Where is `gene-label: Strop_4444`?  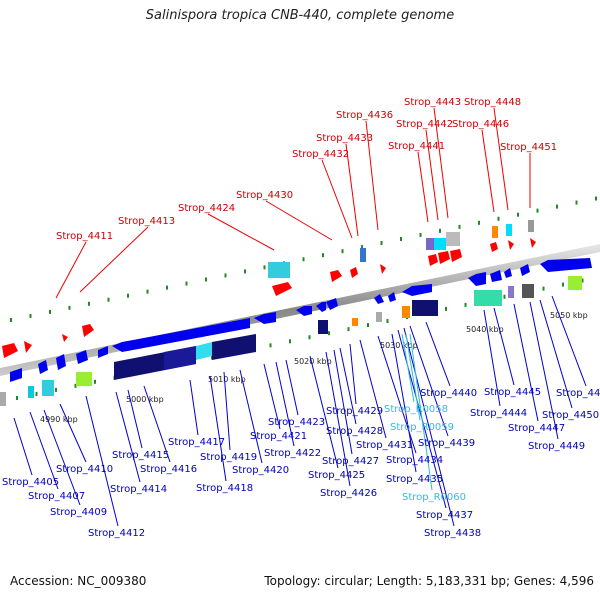
gene-label: Strop_4444 is located at coordinates (498, 413).